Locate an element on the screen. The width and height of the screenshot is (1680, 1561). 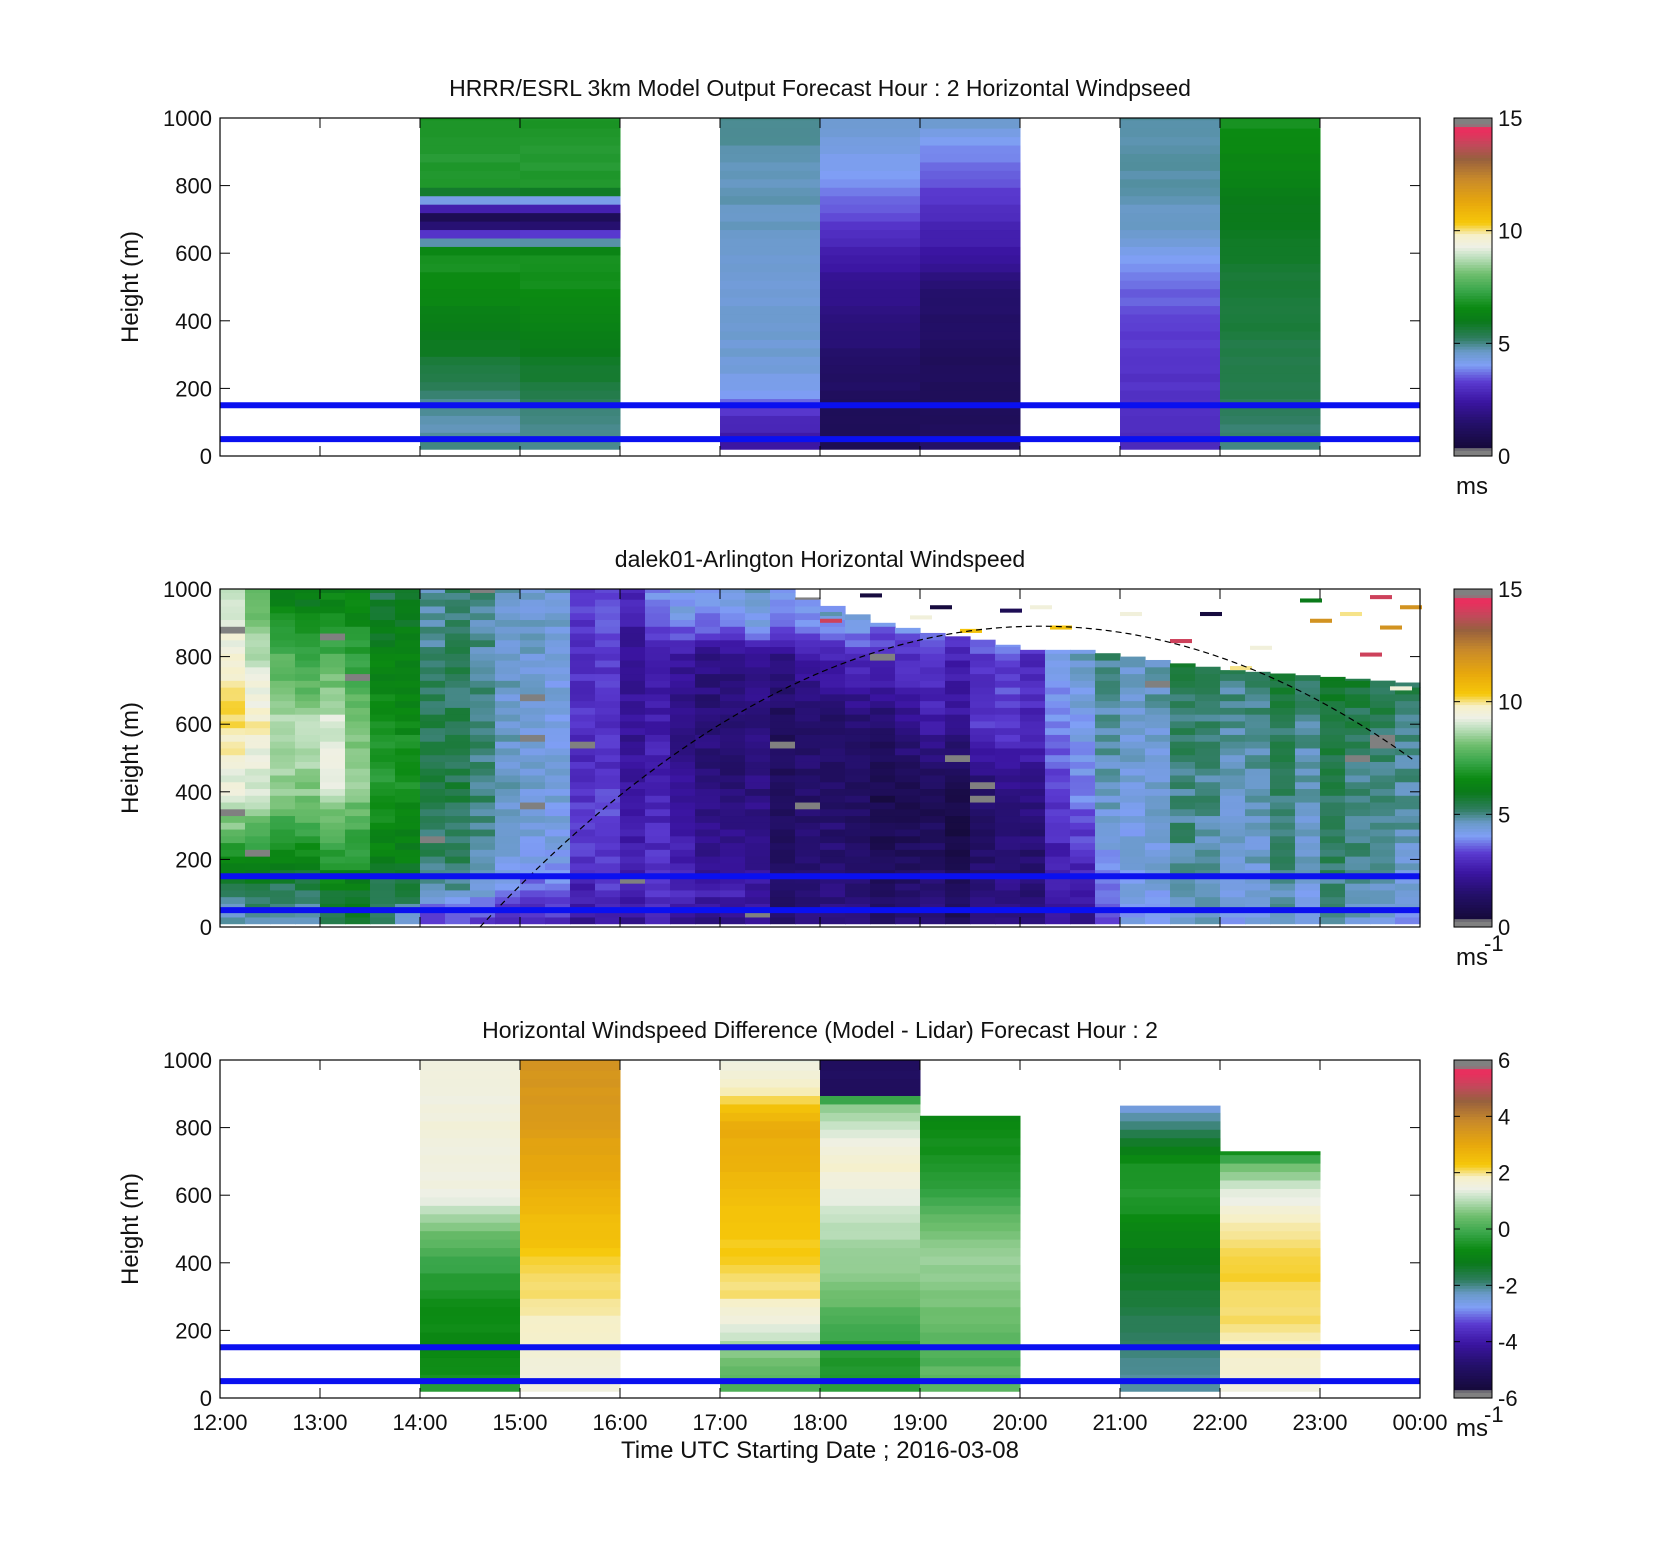
y-tick-label: 1000 is located at coordinates (187, 589).